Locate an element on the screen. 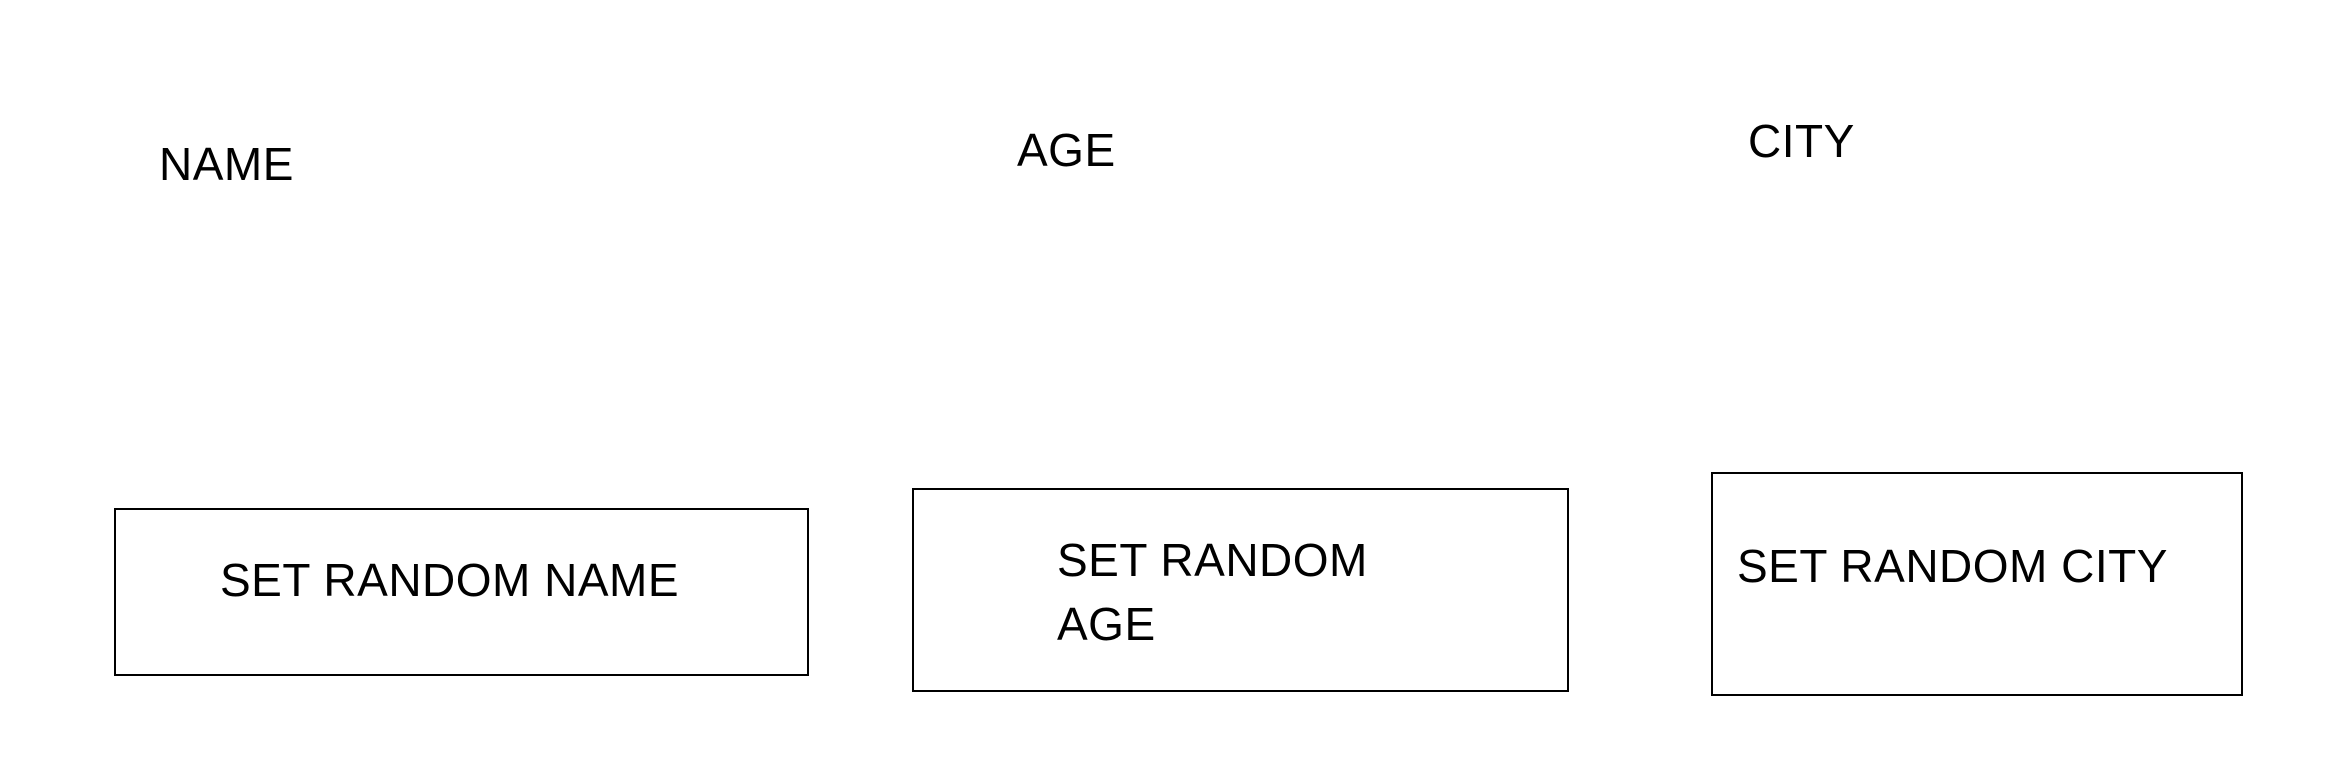 This screenshot has width=2326, height=776. age-label: AGE is located at coordinates (1066, 150).